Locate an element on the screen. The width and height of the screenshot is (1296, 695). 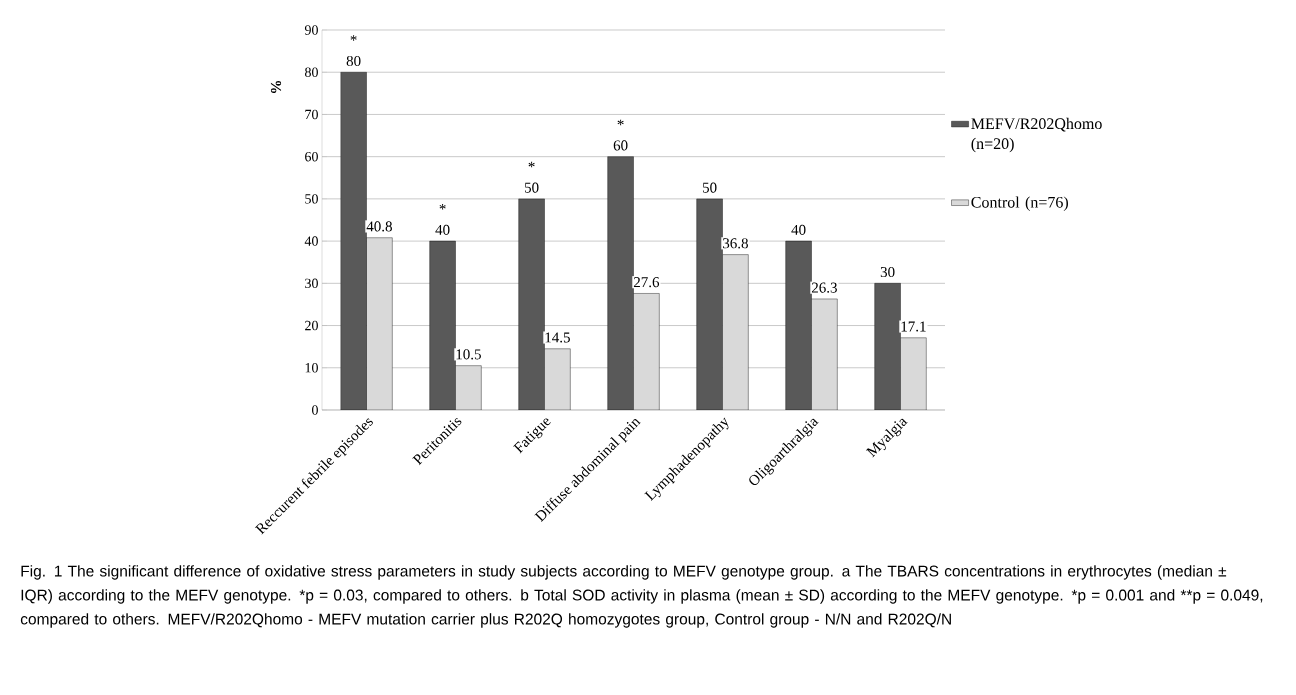
data-label: 80 is located at coordinates (353, 61).